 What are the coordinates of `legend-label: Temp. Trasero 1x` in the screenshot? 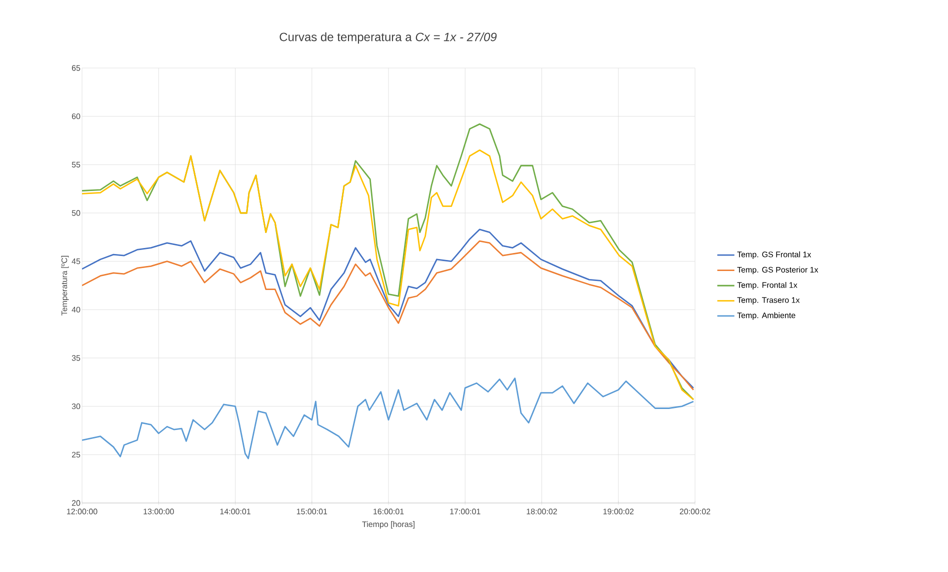 It's located at (768, 300).